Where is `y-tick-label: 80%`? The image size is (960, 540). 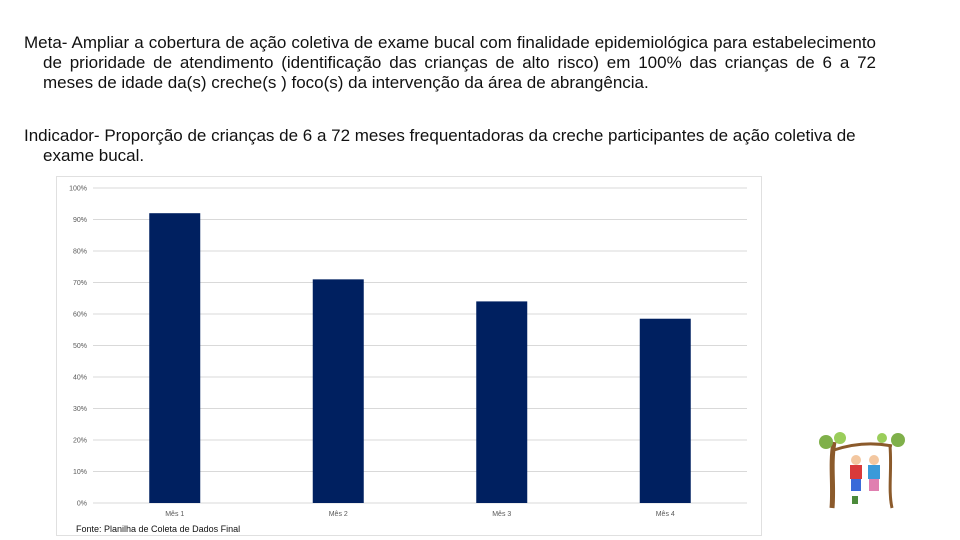 y-tick-label: 80% is located at coordinates (80, 252).